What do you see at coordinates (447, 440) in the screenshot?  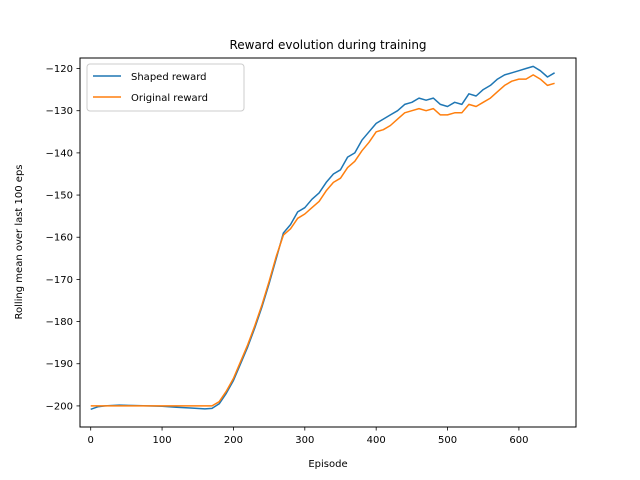 I see `x-tick-label: 500` at bounding box center [447, 440].